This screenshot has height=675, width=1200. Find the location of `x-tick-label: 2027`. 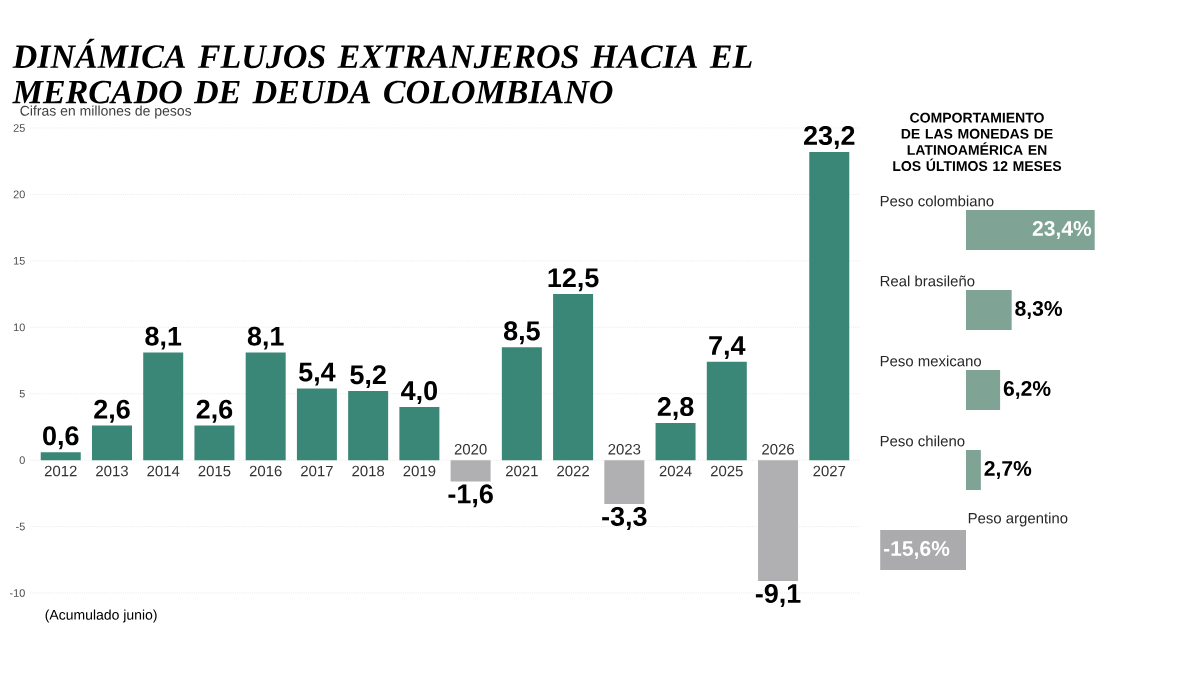

x-tick-label: 2027 is located at coordinates (829, 471).